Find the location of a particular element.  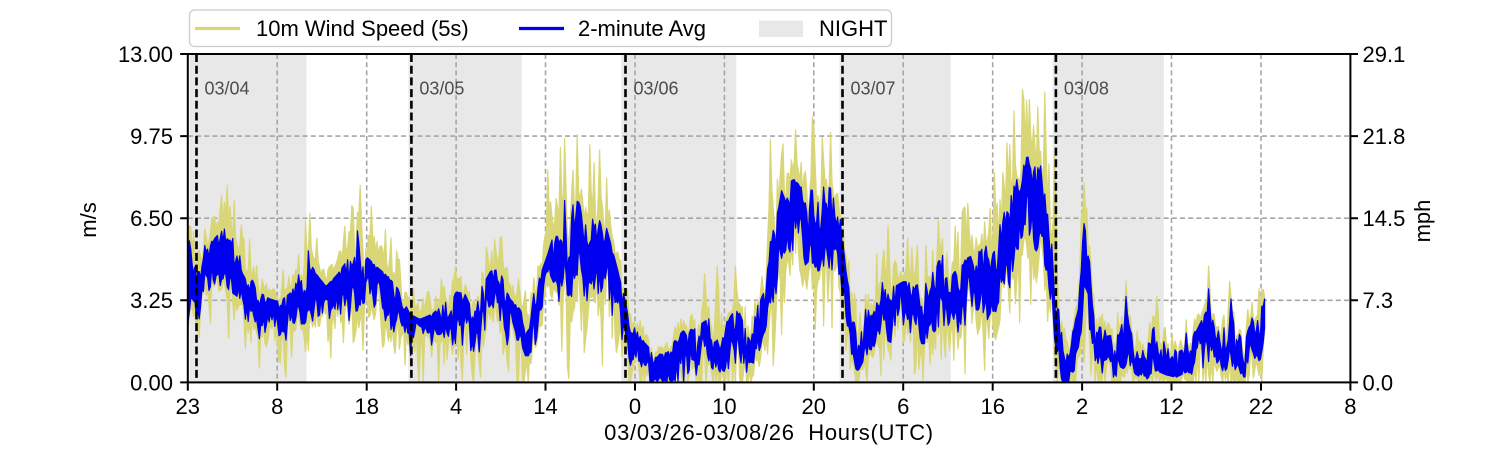

svg-text: 0.0 is located at coordinates (1378, 382).